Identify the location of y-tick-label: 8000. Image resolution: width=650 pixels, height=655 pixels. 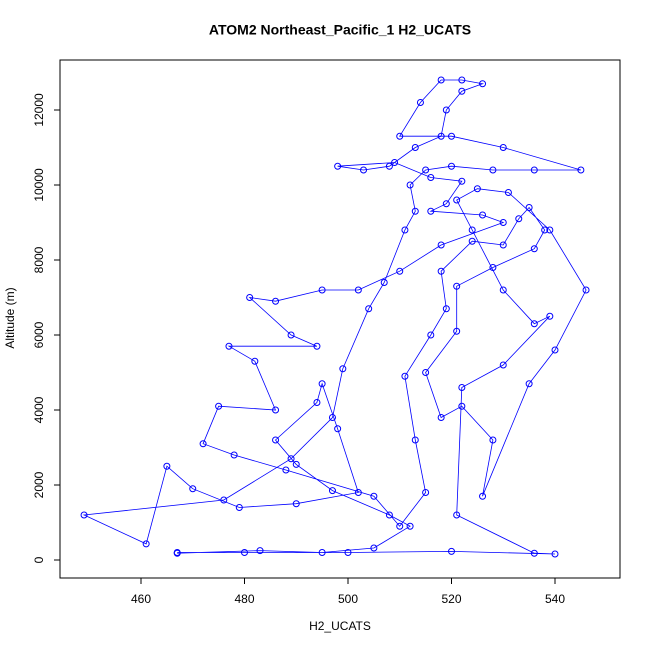
(39, 259).